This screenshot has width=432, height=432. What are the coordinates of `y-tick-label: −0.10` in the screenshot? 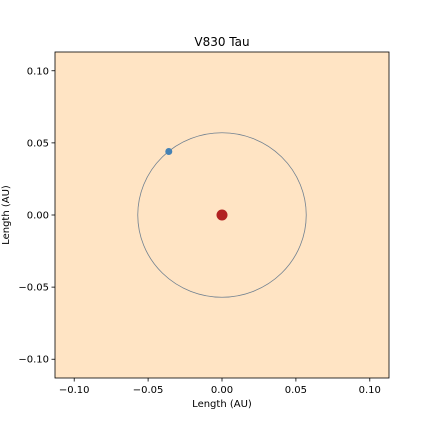 It's located at (33, 360).